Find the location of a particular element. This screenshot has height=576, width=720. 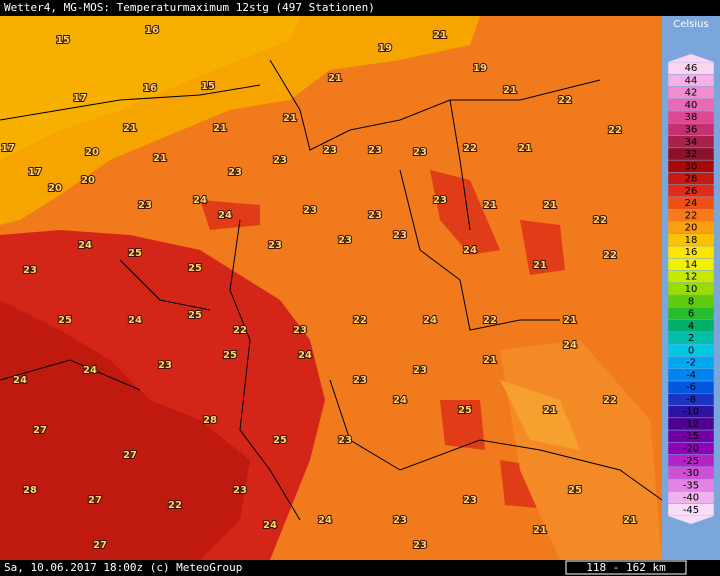

legend-label: 40 is located at coordinates (691, 105).